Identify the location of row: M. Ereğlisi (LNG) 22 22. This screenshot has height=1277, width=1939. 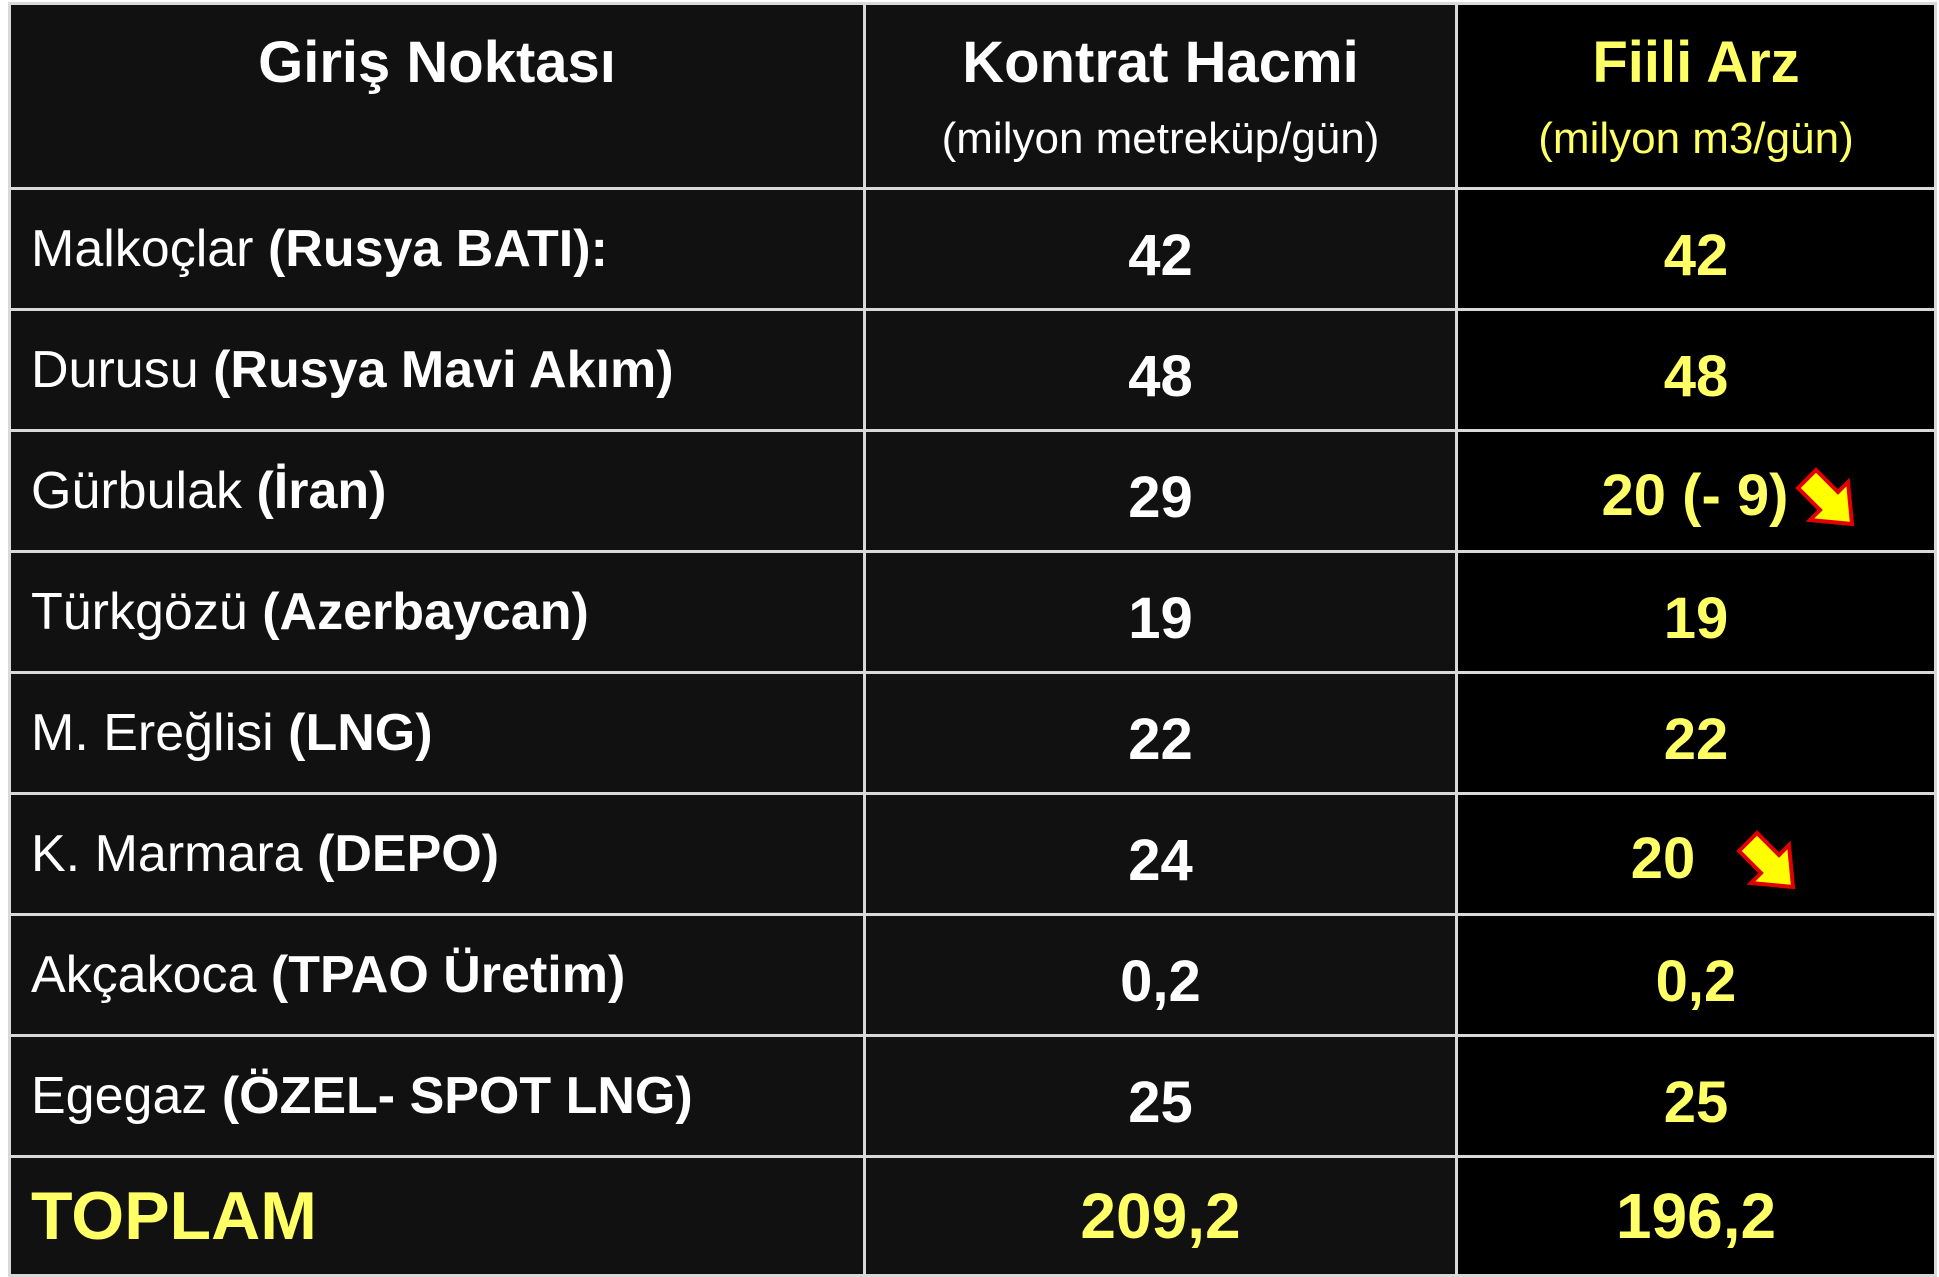
(972, 733).